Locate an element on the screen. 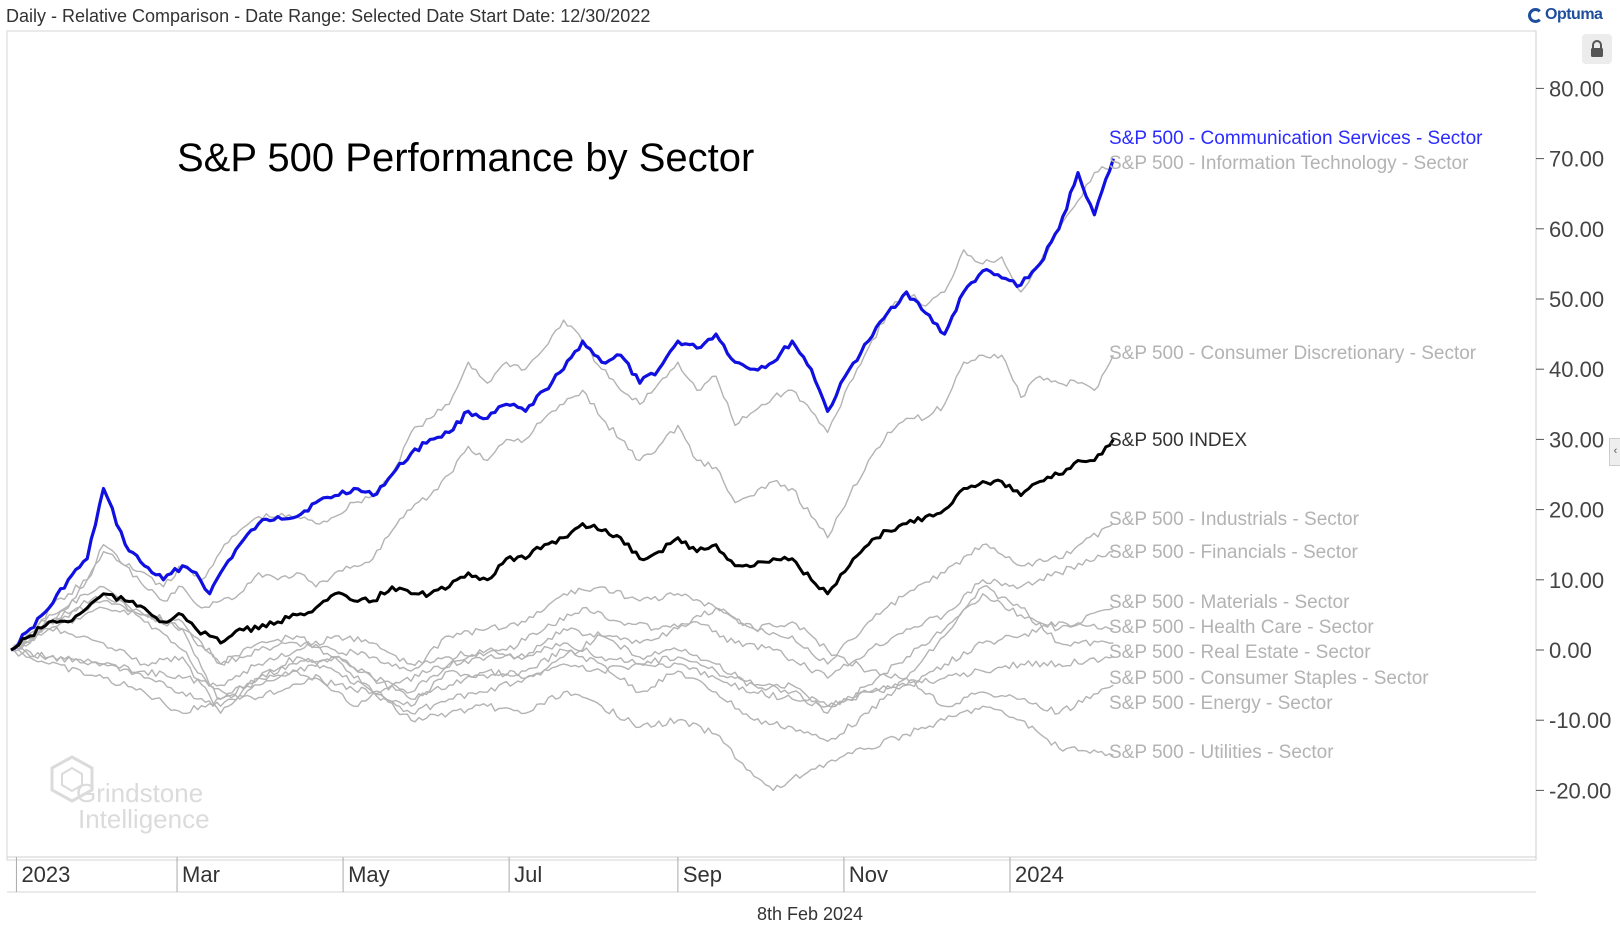  series-line-s-p-500-energy-sector is located at coordinates (562, 661).